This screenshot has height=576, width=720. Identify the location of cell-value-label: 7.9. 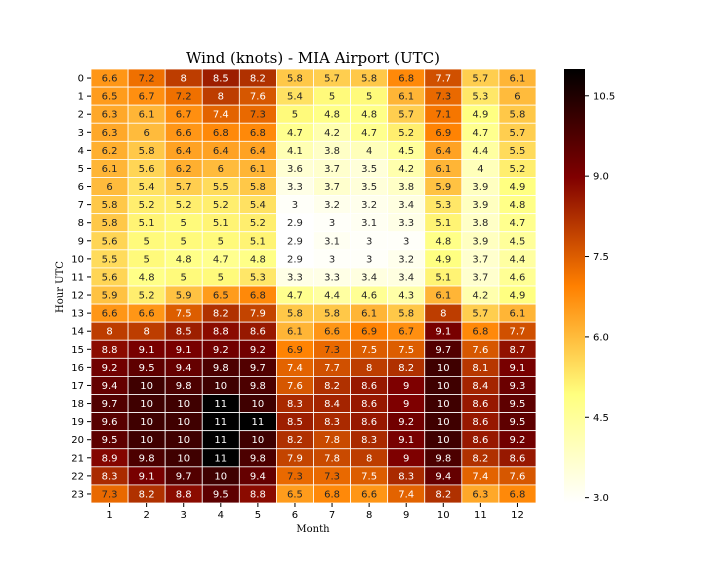
(295, 458).